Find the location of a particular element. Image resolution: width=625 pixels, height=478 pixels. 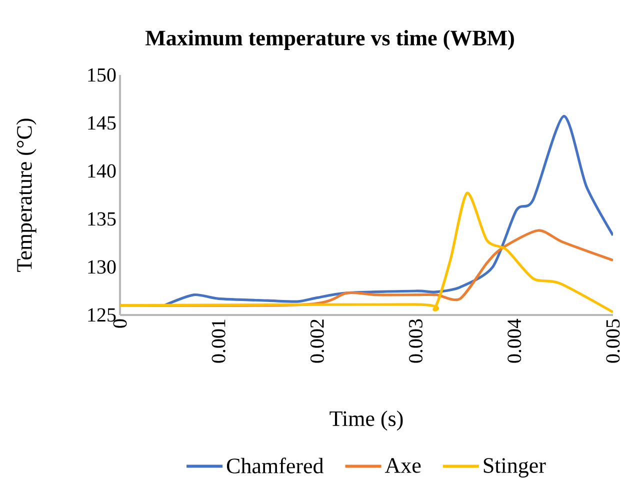

y-tick-label: 145 is located at coordinates (102, 123).